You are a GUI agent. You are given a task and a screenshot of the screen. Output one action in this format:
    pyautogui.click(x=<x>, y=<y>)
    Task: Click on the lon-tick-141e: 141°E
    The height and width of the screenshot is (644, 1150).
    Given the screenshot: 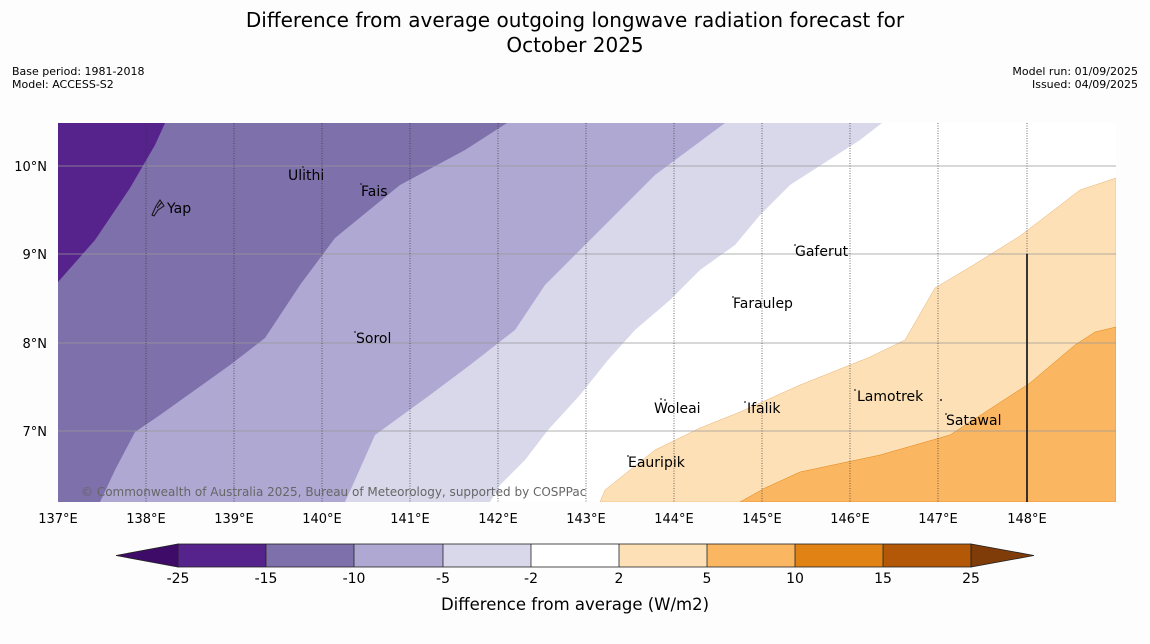 What is the action you would take?
    pyautogui.click(x=410, y=519)
    